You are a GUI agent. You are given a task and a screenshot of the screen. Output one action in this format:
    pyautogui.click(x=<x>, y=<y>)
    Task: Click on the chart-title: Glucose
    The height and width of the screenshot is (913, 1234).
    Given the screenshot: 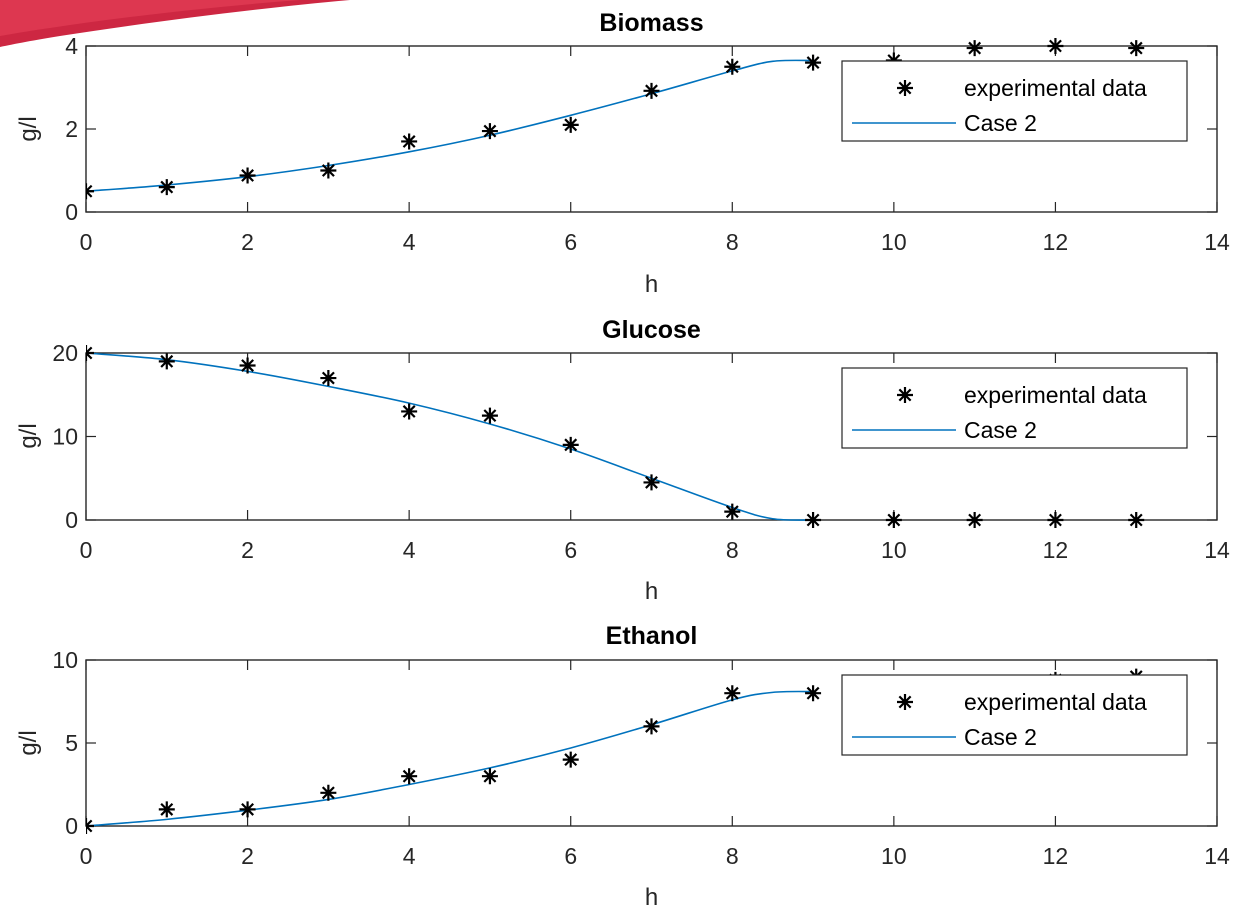 What is the action you would take?
    pyautogui.click(x=651, y=330)
    